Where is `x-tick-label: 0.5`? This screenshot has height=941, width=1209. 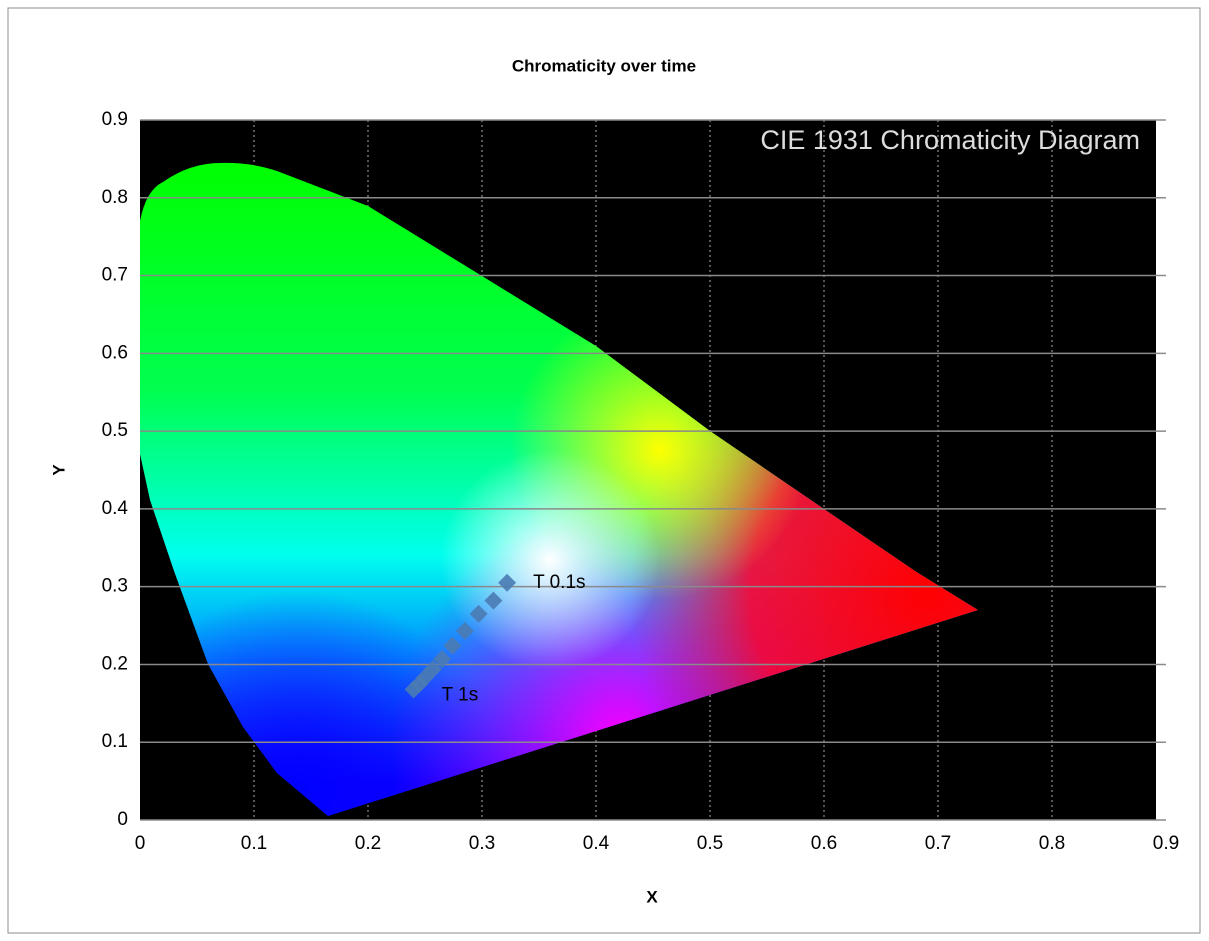
x-tick-label: 0.5 is located at coordinates (710, 843).